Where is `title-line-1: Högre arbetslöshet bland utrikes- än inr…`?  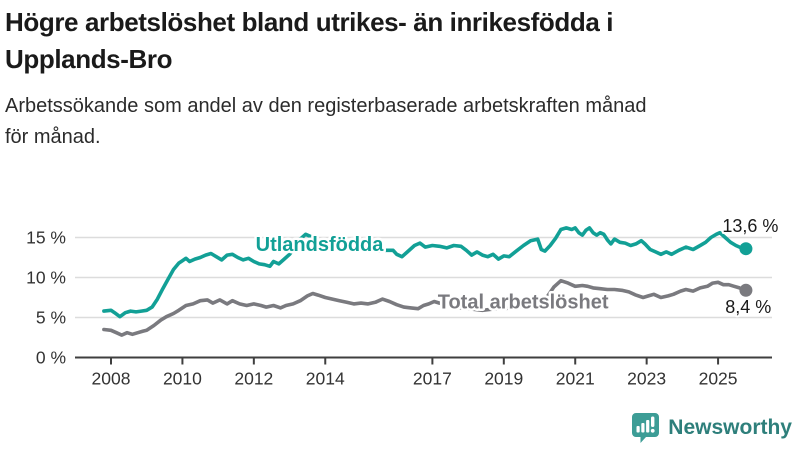
title-line-1: Högre arbetslöshet bland utrikes- än inr… is located at coordinates (309, 22).